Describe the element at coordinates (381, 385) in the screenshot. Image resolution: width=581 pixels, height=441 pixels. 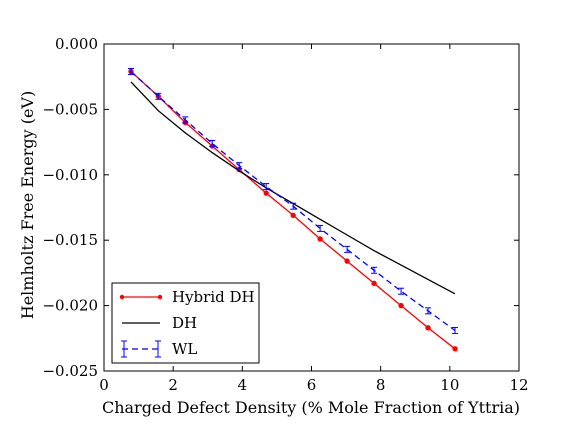
I see `x-tick-label: 8` at that location.